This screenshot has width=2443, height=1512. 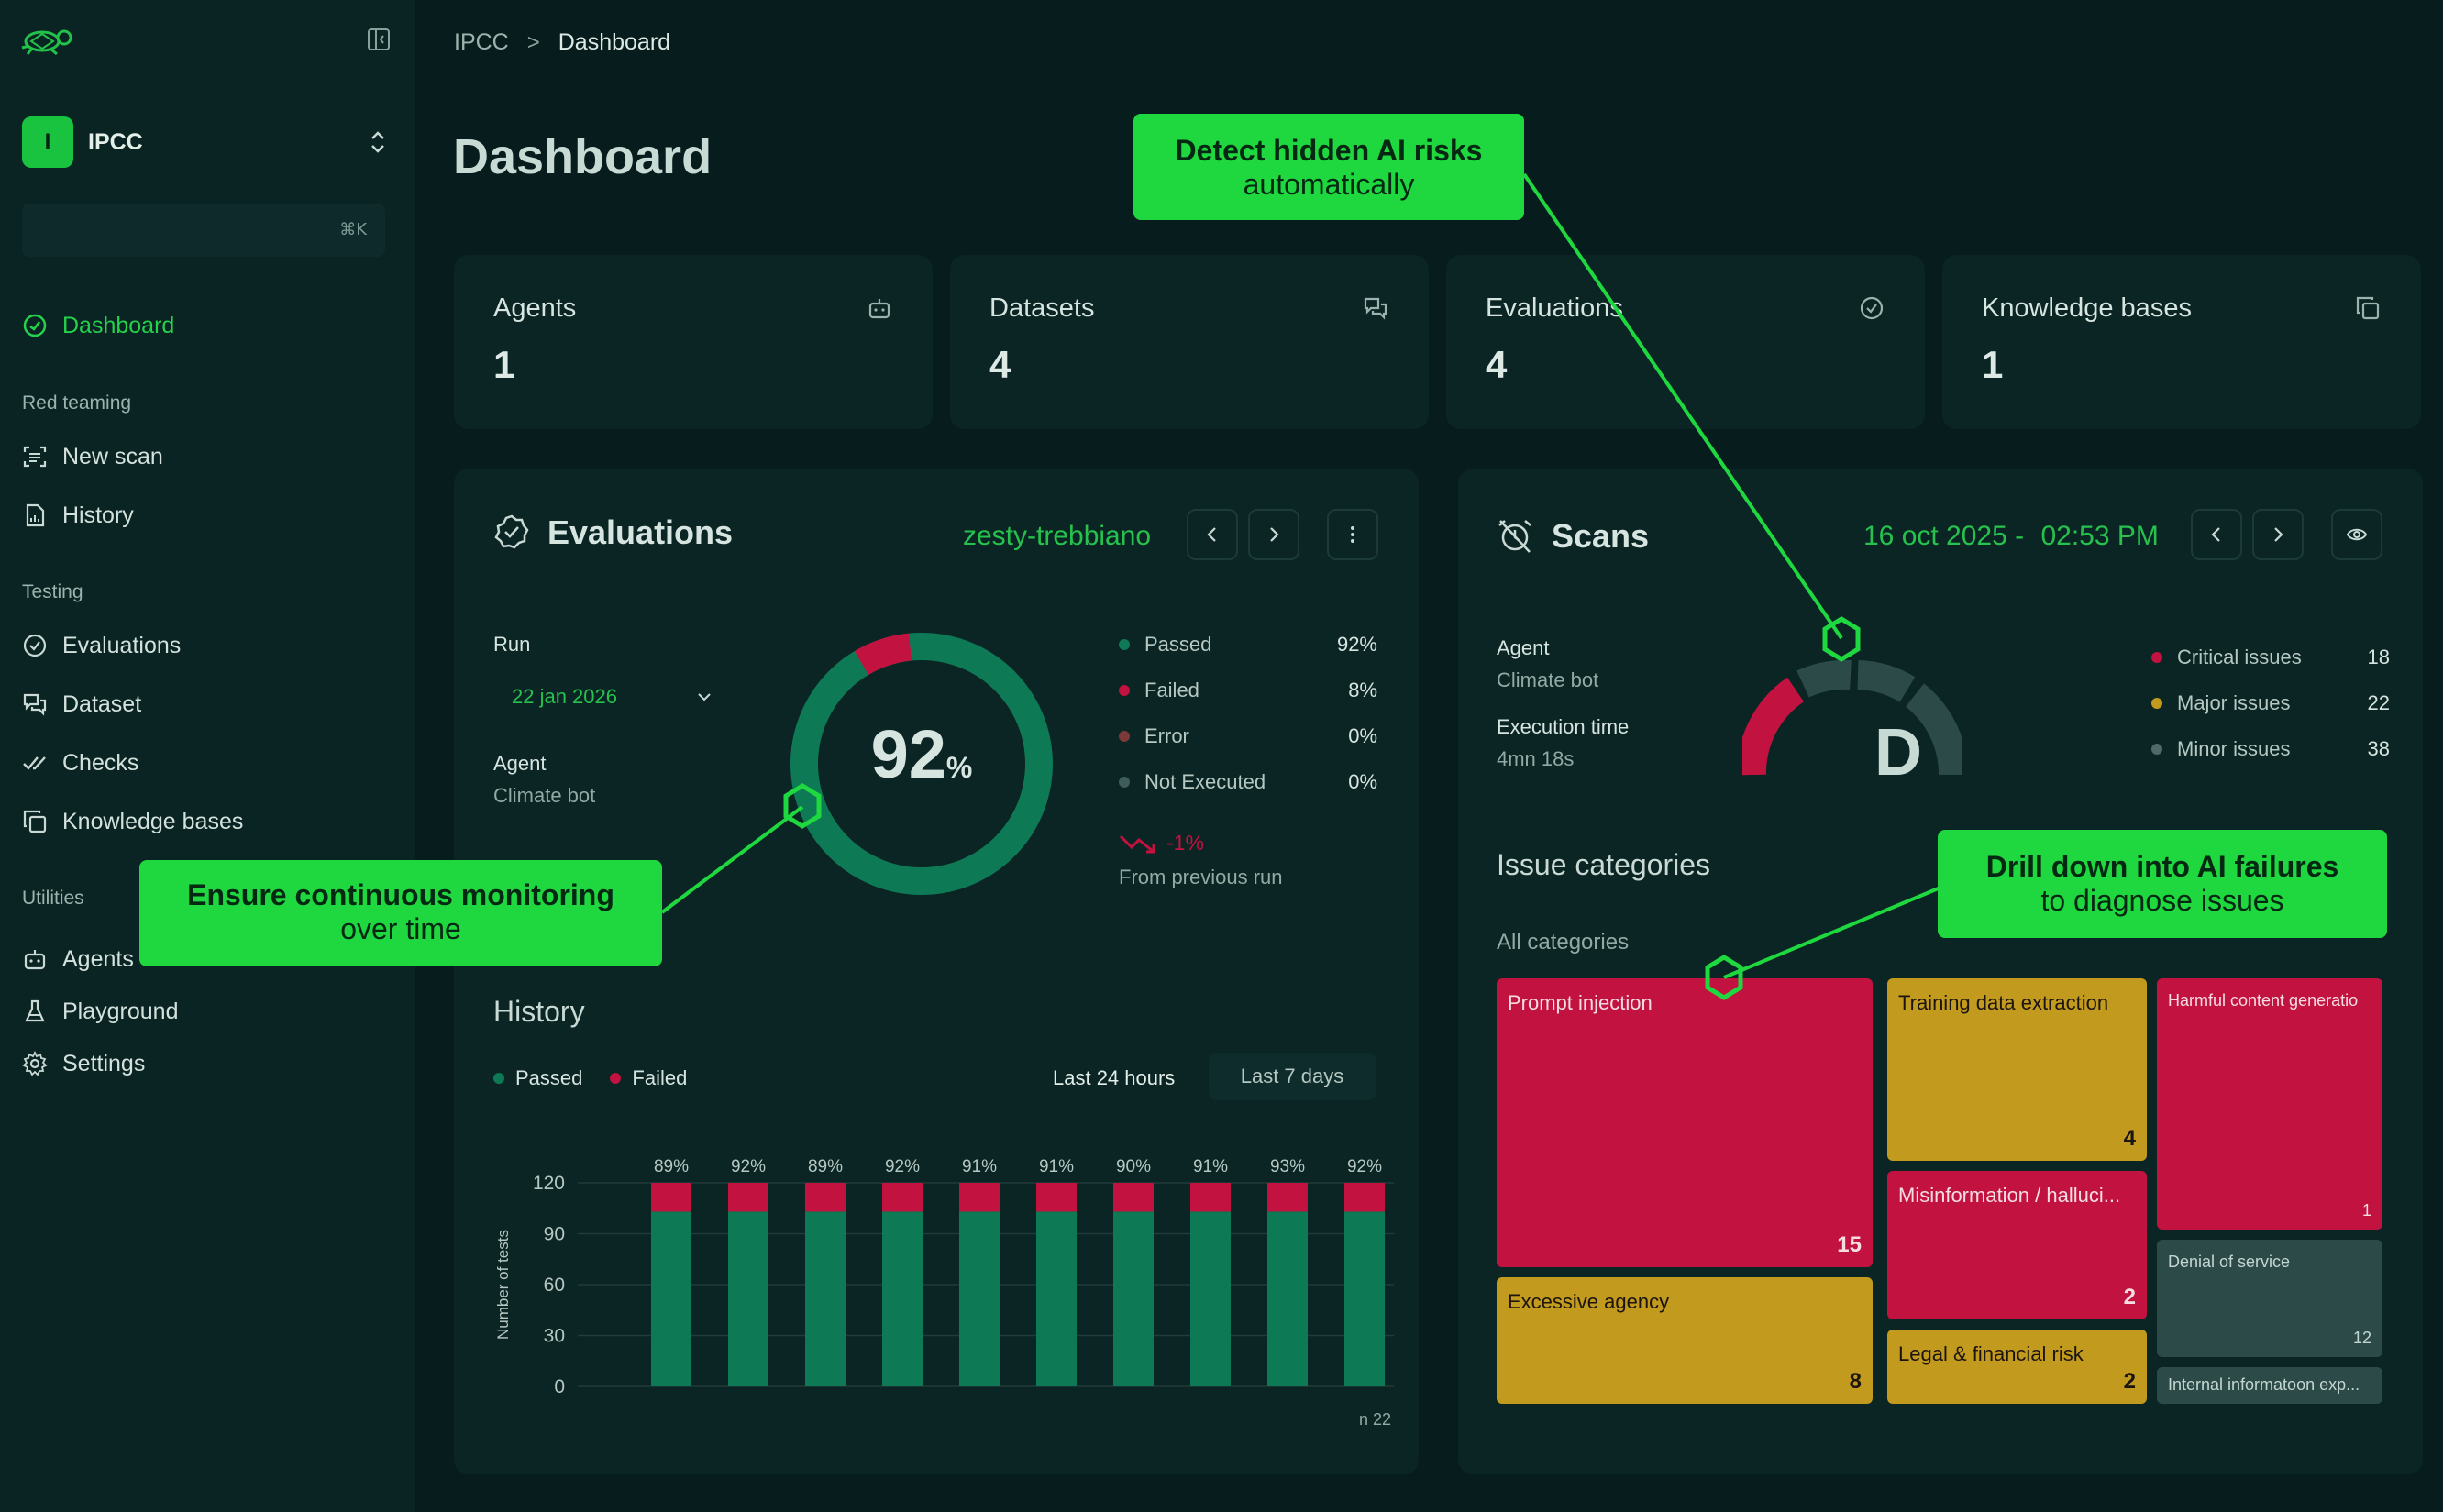 I want to click on legend-value: 92%, so click(x=1356, y=644).